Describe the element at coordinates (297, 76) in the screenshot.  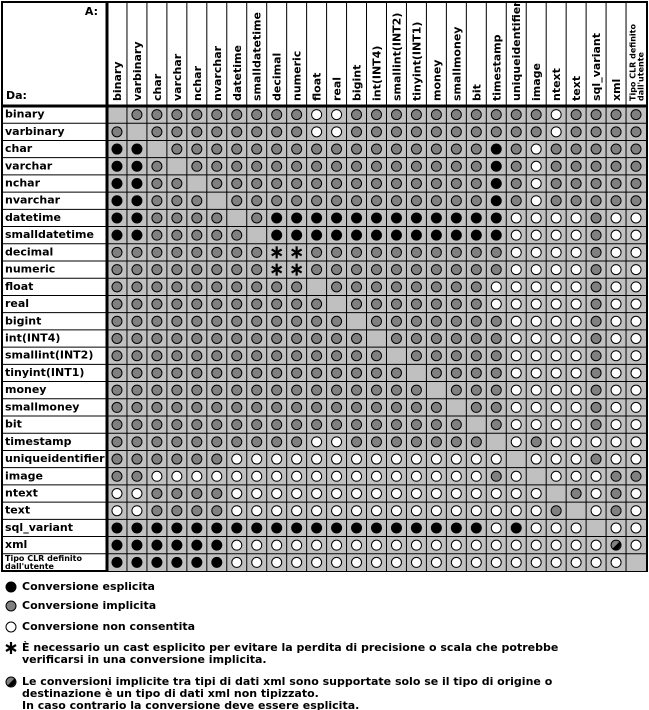
I see `column-label: numeric` at that location.